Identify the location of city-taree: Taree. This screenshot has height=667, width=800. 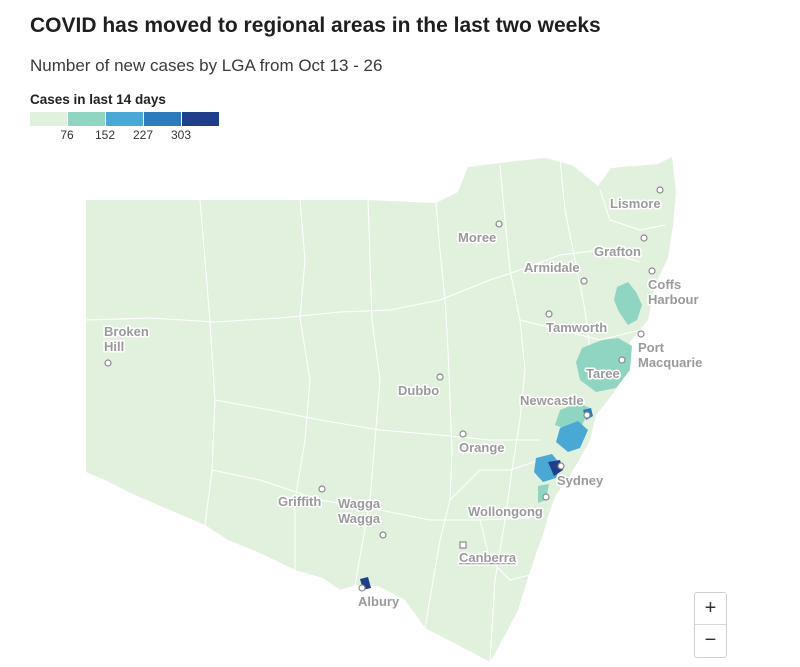
(605, 369).